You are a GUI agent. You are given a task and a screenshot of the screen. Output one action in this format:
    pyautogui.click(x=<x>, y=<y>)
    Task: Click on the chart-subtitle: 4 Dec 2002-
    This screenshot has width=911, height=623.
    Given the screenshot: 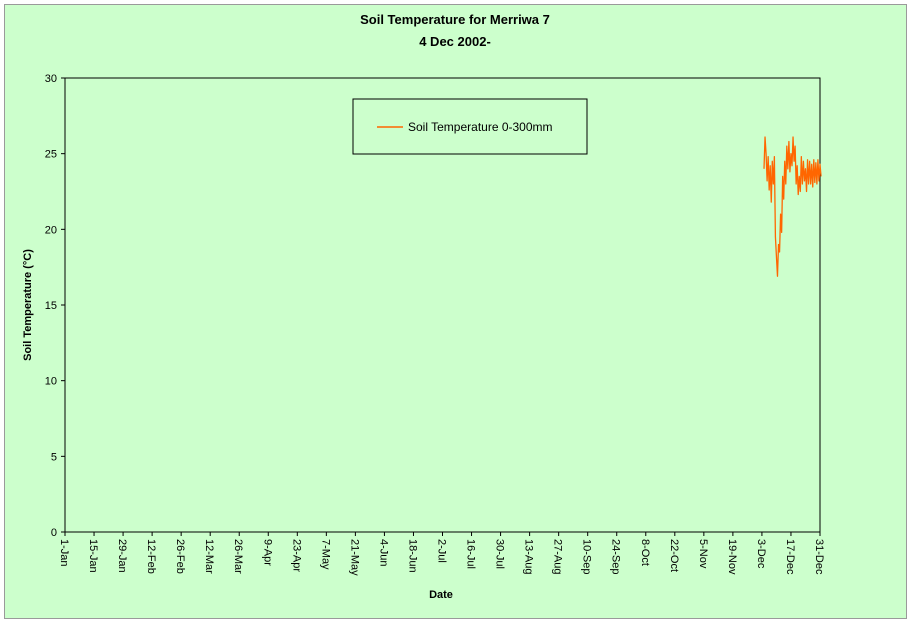 What is the action you would take?
    pyautogui.click(x=455, y=41)
    